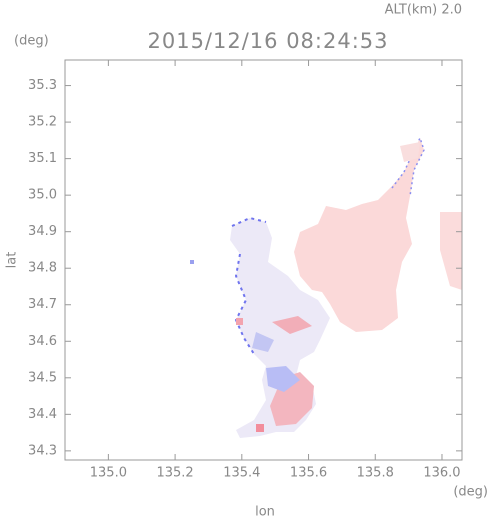  Describe the element at coordinates (441, 473) in the screenshot. I see `x-tick-label: 136.0` at that location.